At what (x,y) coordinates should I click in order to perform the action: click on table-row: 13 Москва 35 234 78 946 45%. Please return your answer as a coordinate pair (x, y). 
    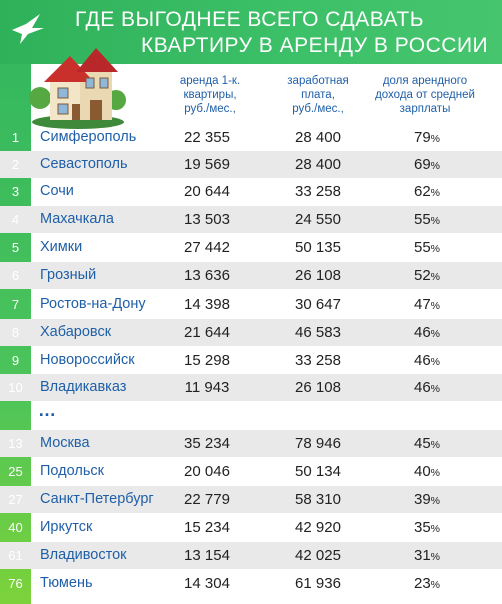
    Looking at the image, I should click on (251, 443).